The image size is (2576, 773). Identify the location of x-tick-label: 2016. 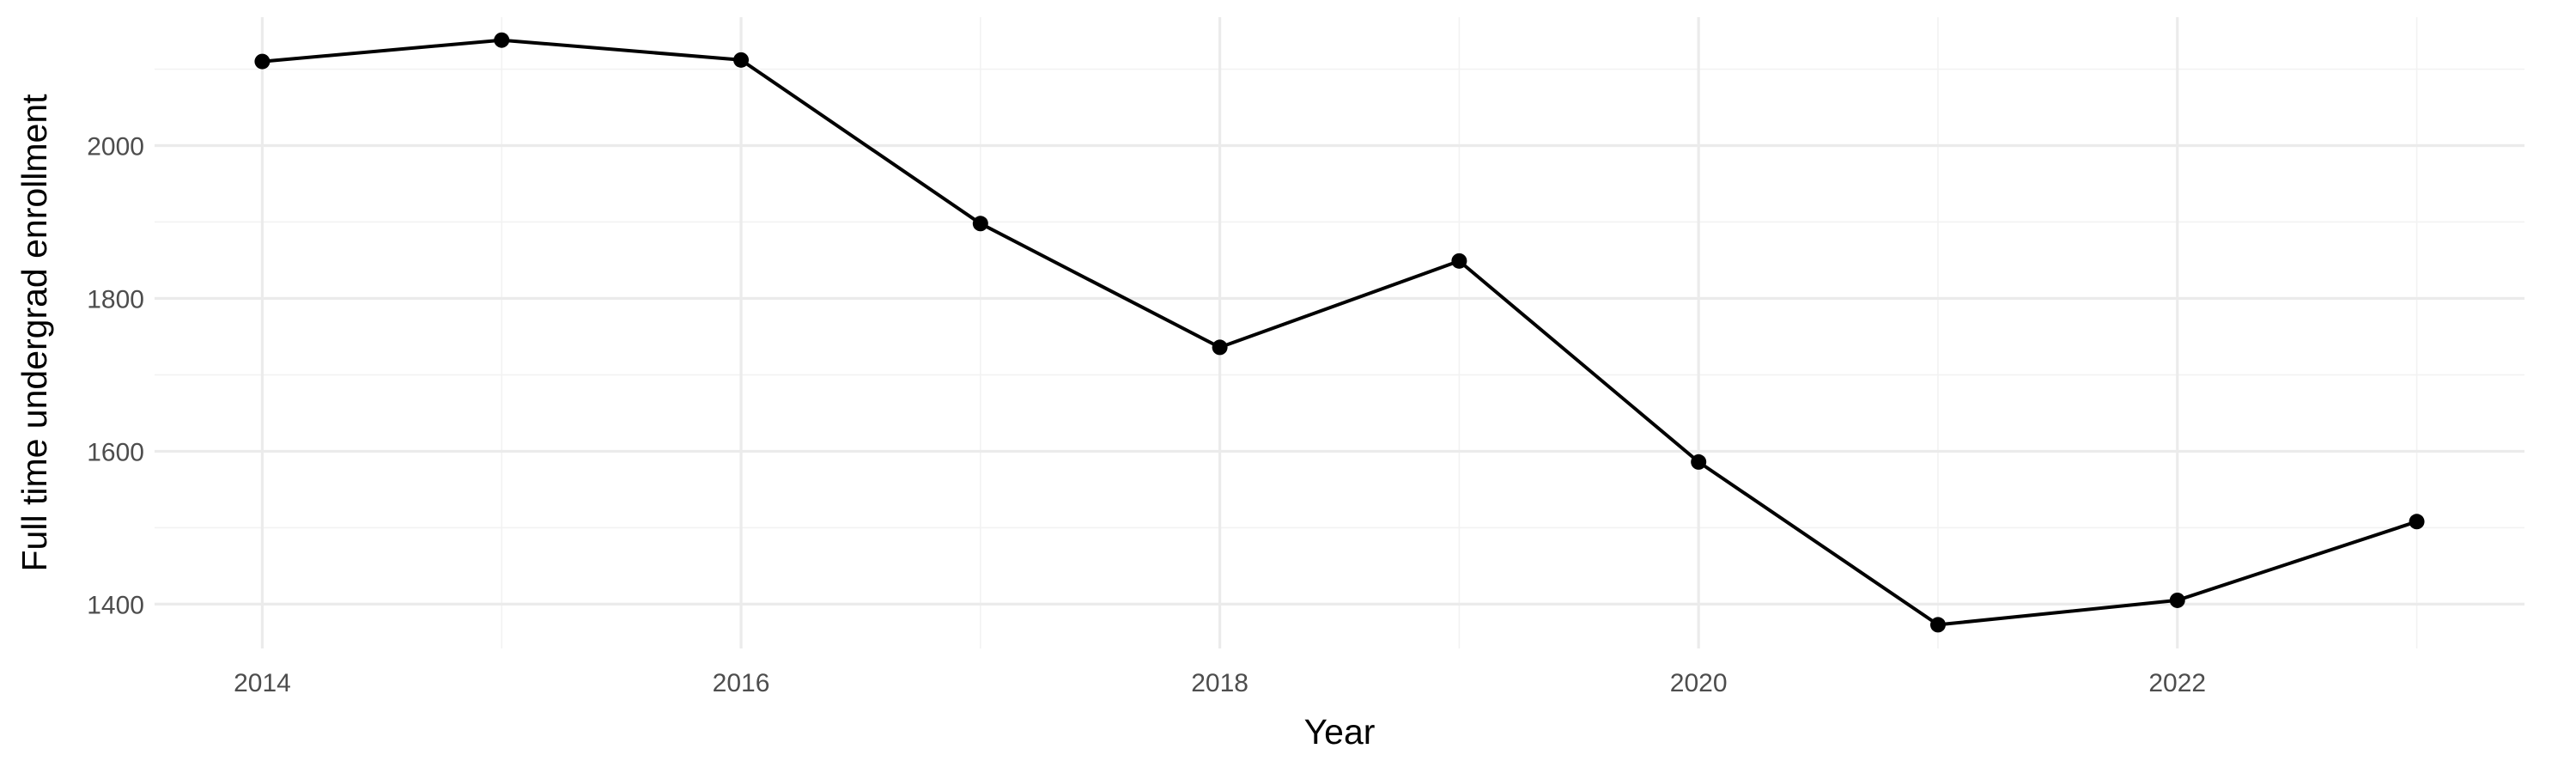
(742, 683).